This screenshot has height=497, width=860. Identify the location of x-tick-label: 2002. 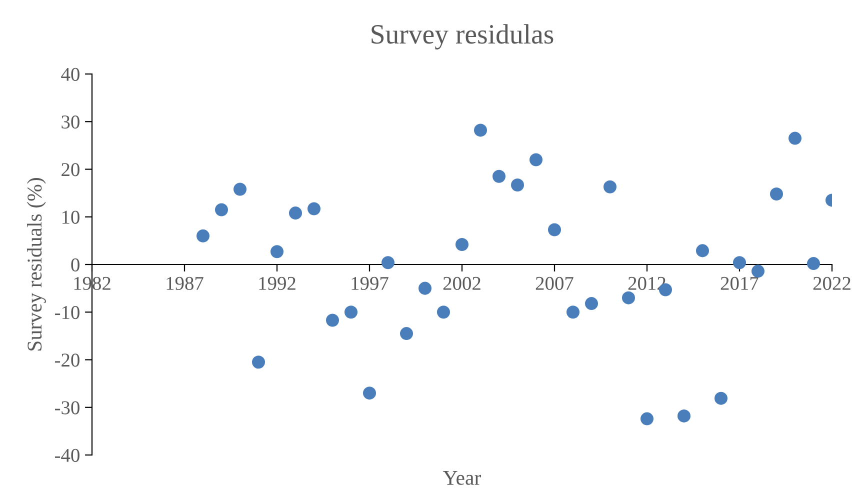
(461, 283).